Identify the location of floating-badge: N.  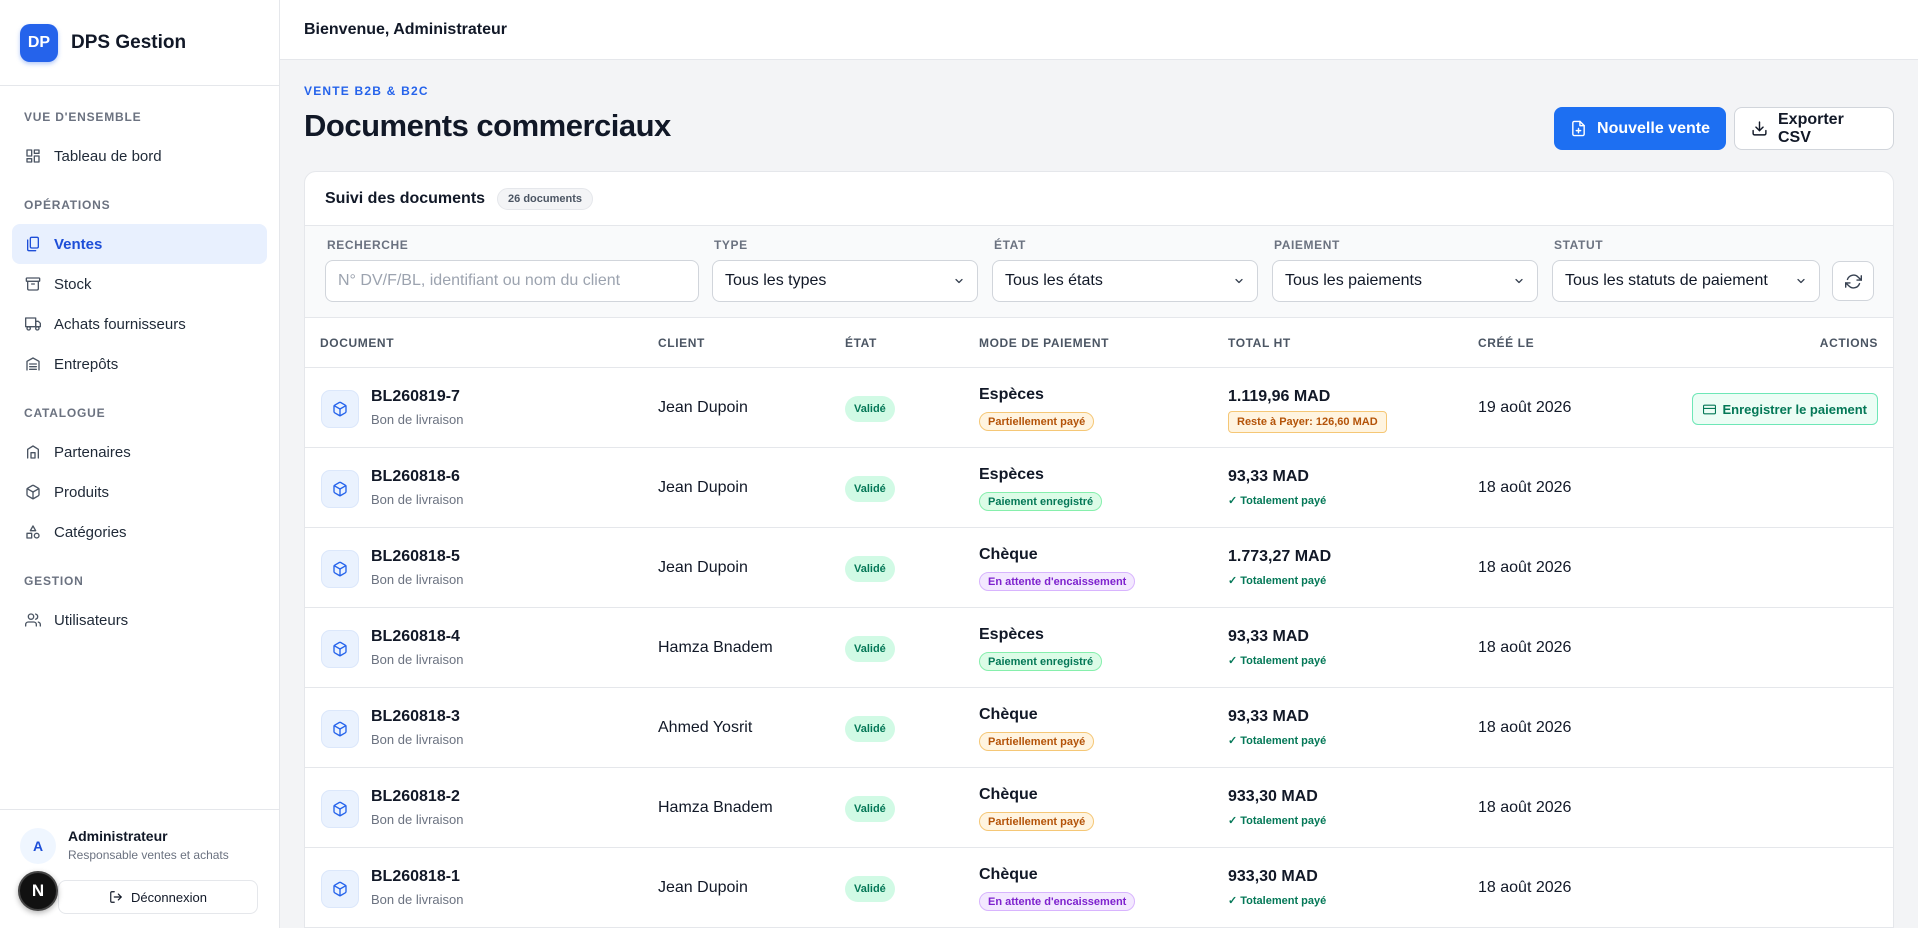
(38, 891).